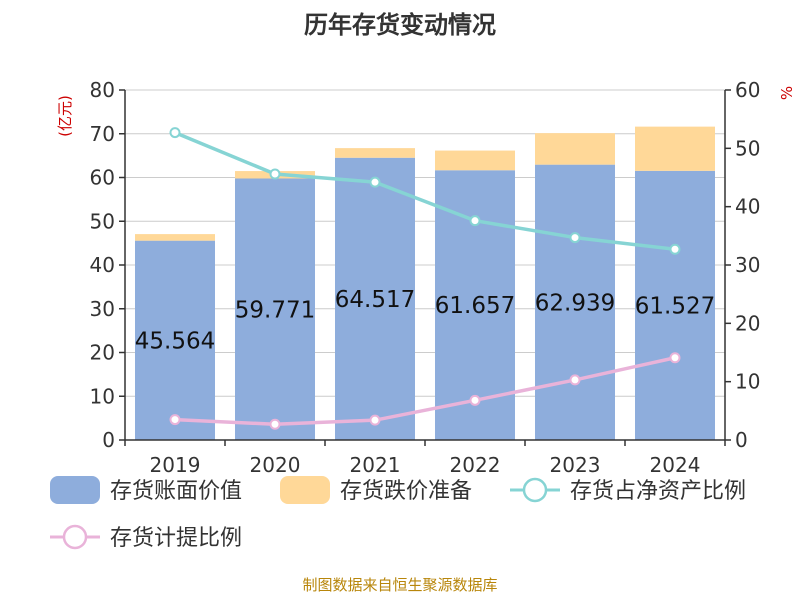  What do you see at coordinates (425, 320) in the screenshot?
I see `bar-labels-layer: 45.564 59.771 64.517 61.657 62.939 61.527` at bounding box center [425, 320].